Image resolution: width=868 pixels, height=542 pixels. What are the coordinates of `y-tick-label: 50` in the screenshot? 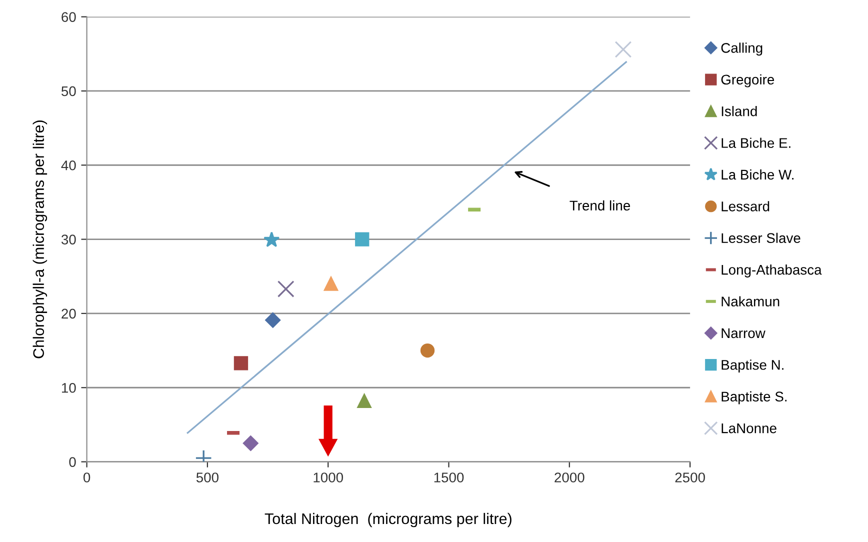 It's located at (68, 91).